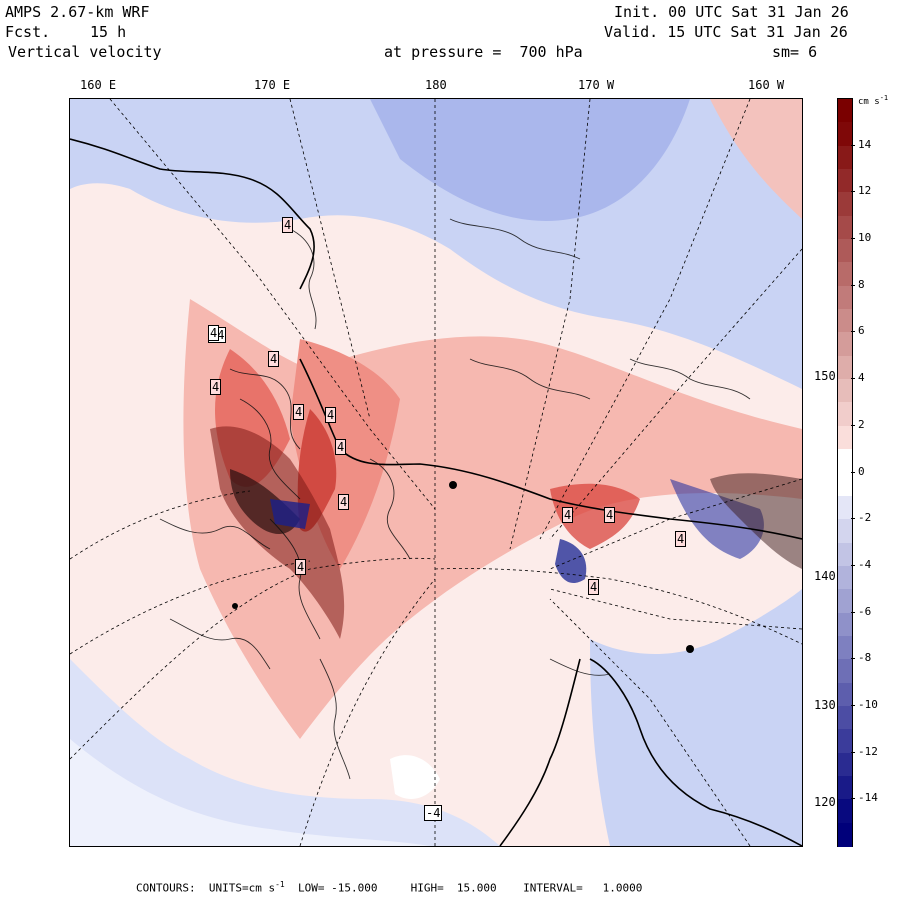 Image resolution: width=900 pixels, height=900 pixels. What do you see at coordinates (483, 52) in the screenshot?
I see `pressure-level: at pressure = 700 hPa` at bounding box center [483, 52].